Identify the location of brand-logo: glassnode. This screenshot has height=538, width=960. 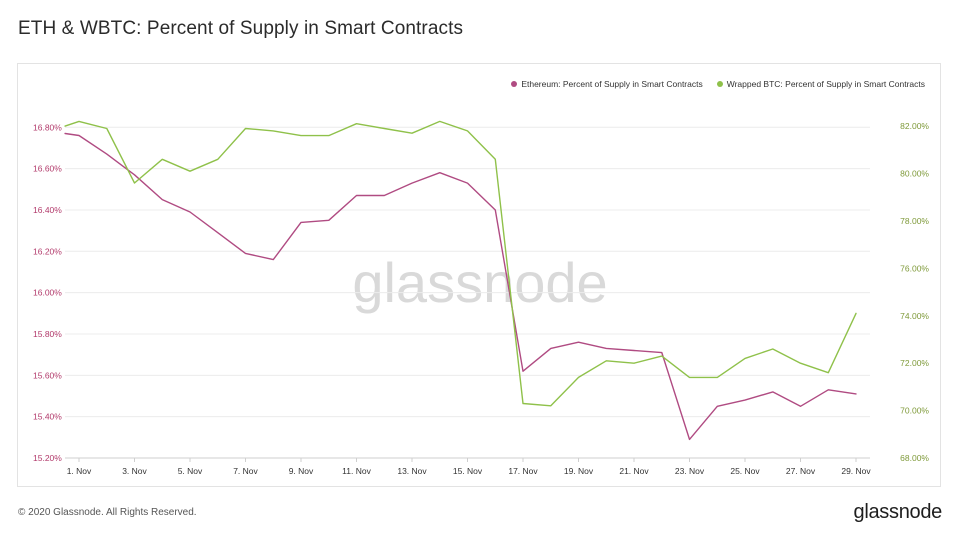
(898, 512).